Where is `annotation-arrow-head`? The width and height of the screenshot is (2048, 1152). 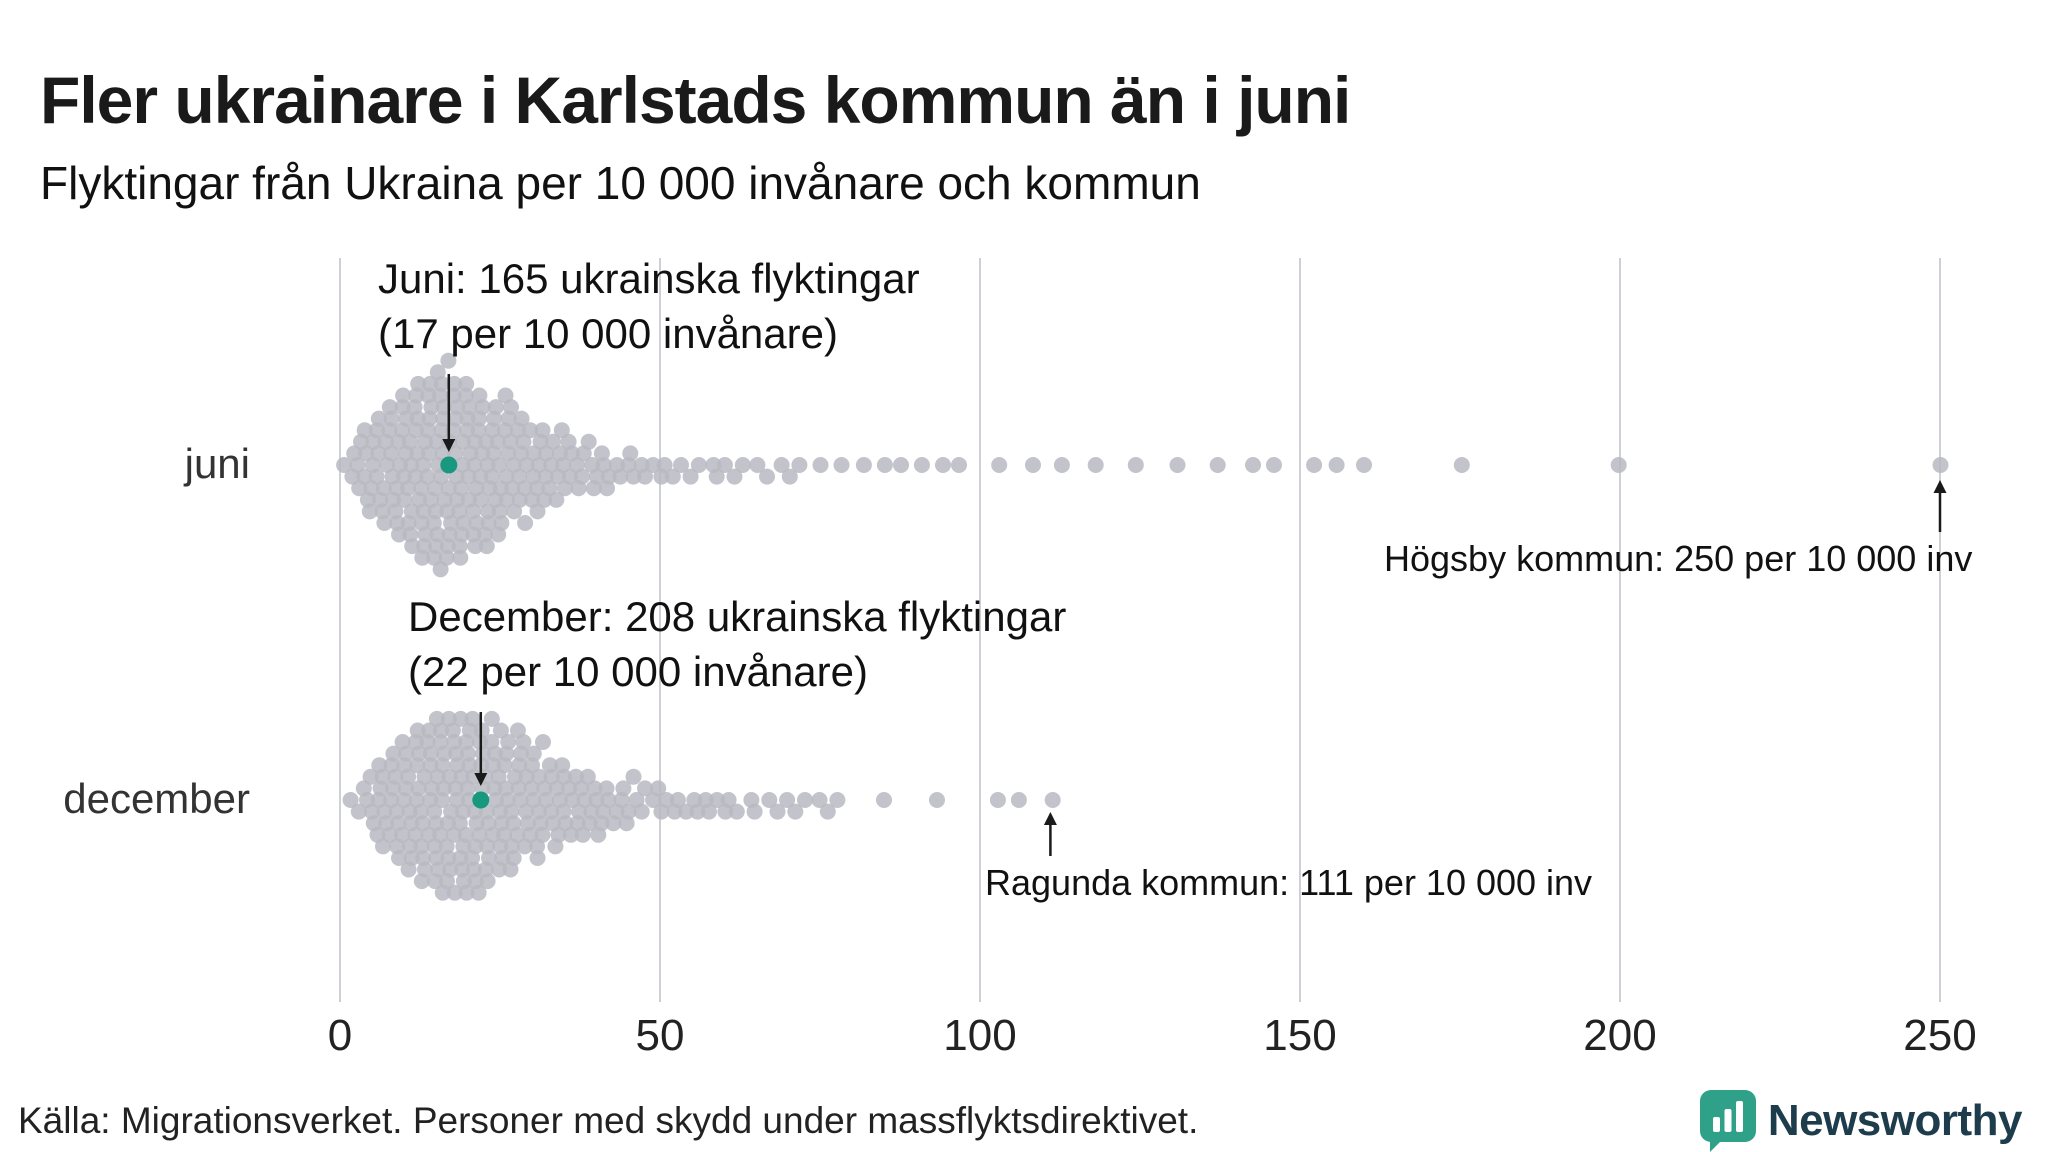 annotation-arrow-head is located at coordinates (1940, 486).